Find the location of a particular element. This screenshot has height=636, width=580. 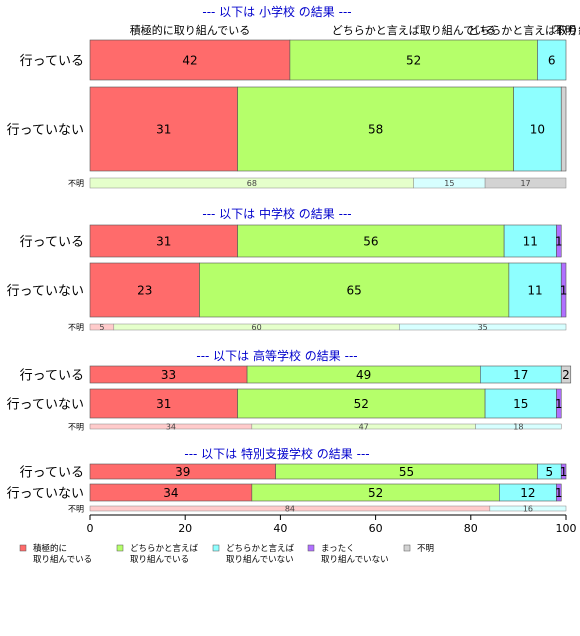

unknown-value-label: 5 is located at coordinates (101, 327).